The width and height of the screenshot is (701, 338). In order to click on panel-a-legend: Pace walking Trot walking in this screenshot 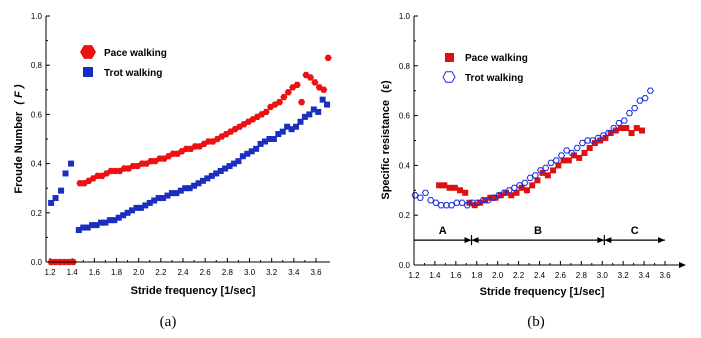, I will do `click(123, 62)`.